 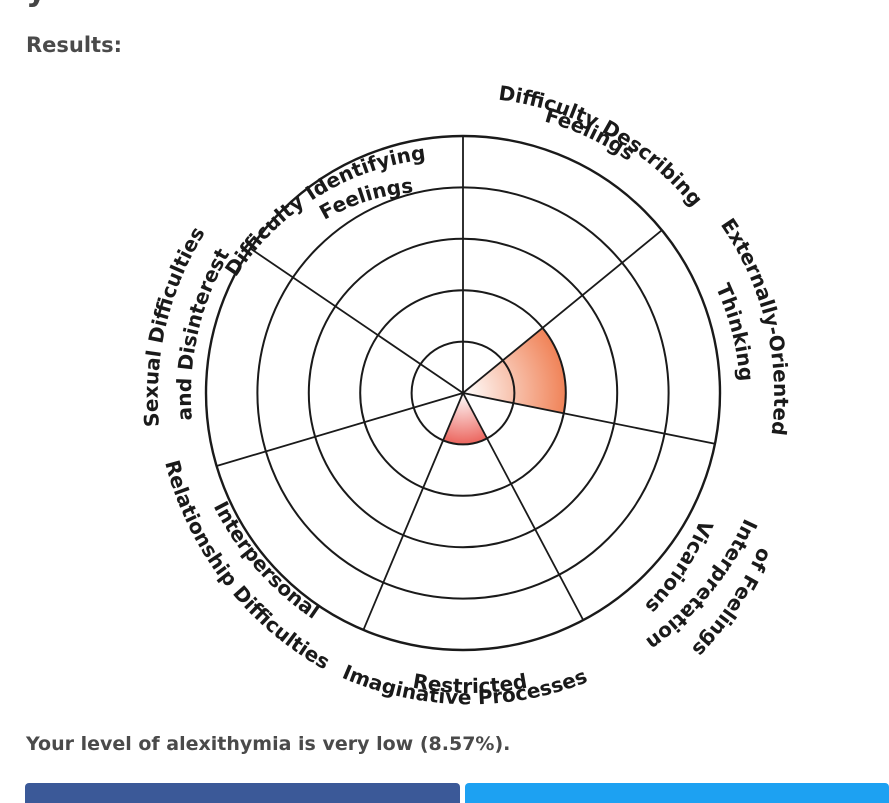 I want to click on share-facebook-button, so click(x=242, y=793).